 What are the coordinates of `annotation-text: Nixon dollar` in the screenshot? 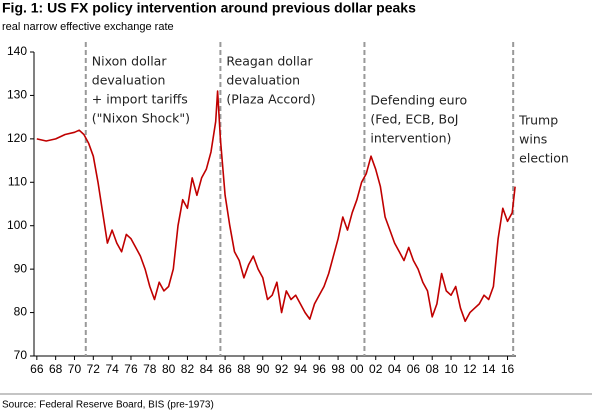 It's located at (130, 61).